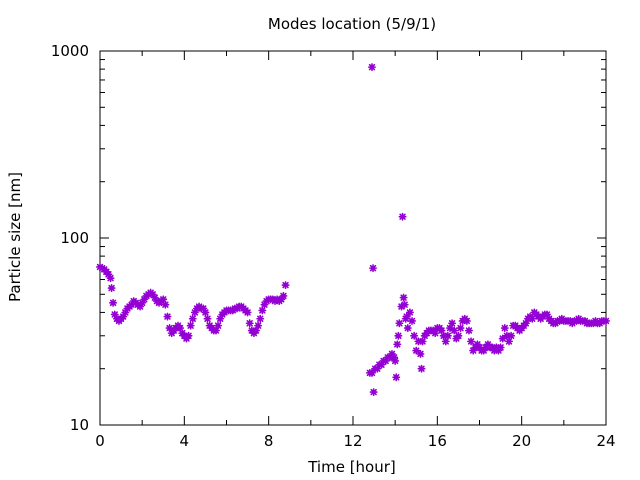 Image resolution: width=640 pixels, height=480 pixels. I want to click on x-tick-label: 16, so click(437, 441).